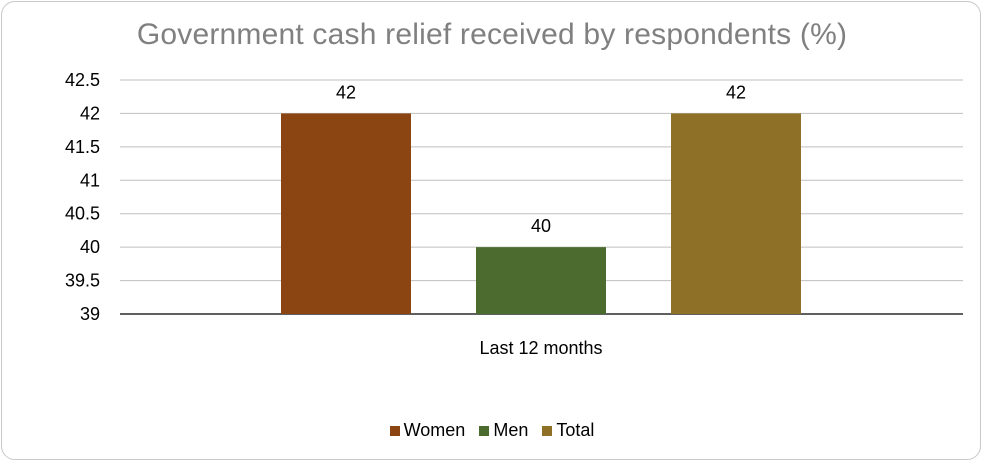 The image size is (984, 463). I want to click on y-tick-label: 42.5, so click(82, 80).